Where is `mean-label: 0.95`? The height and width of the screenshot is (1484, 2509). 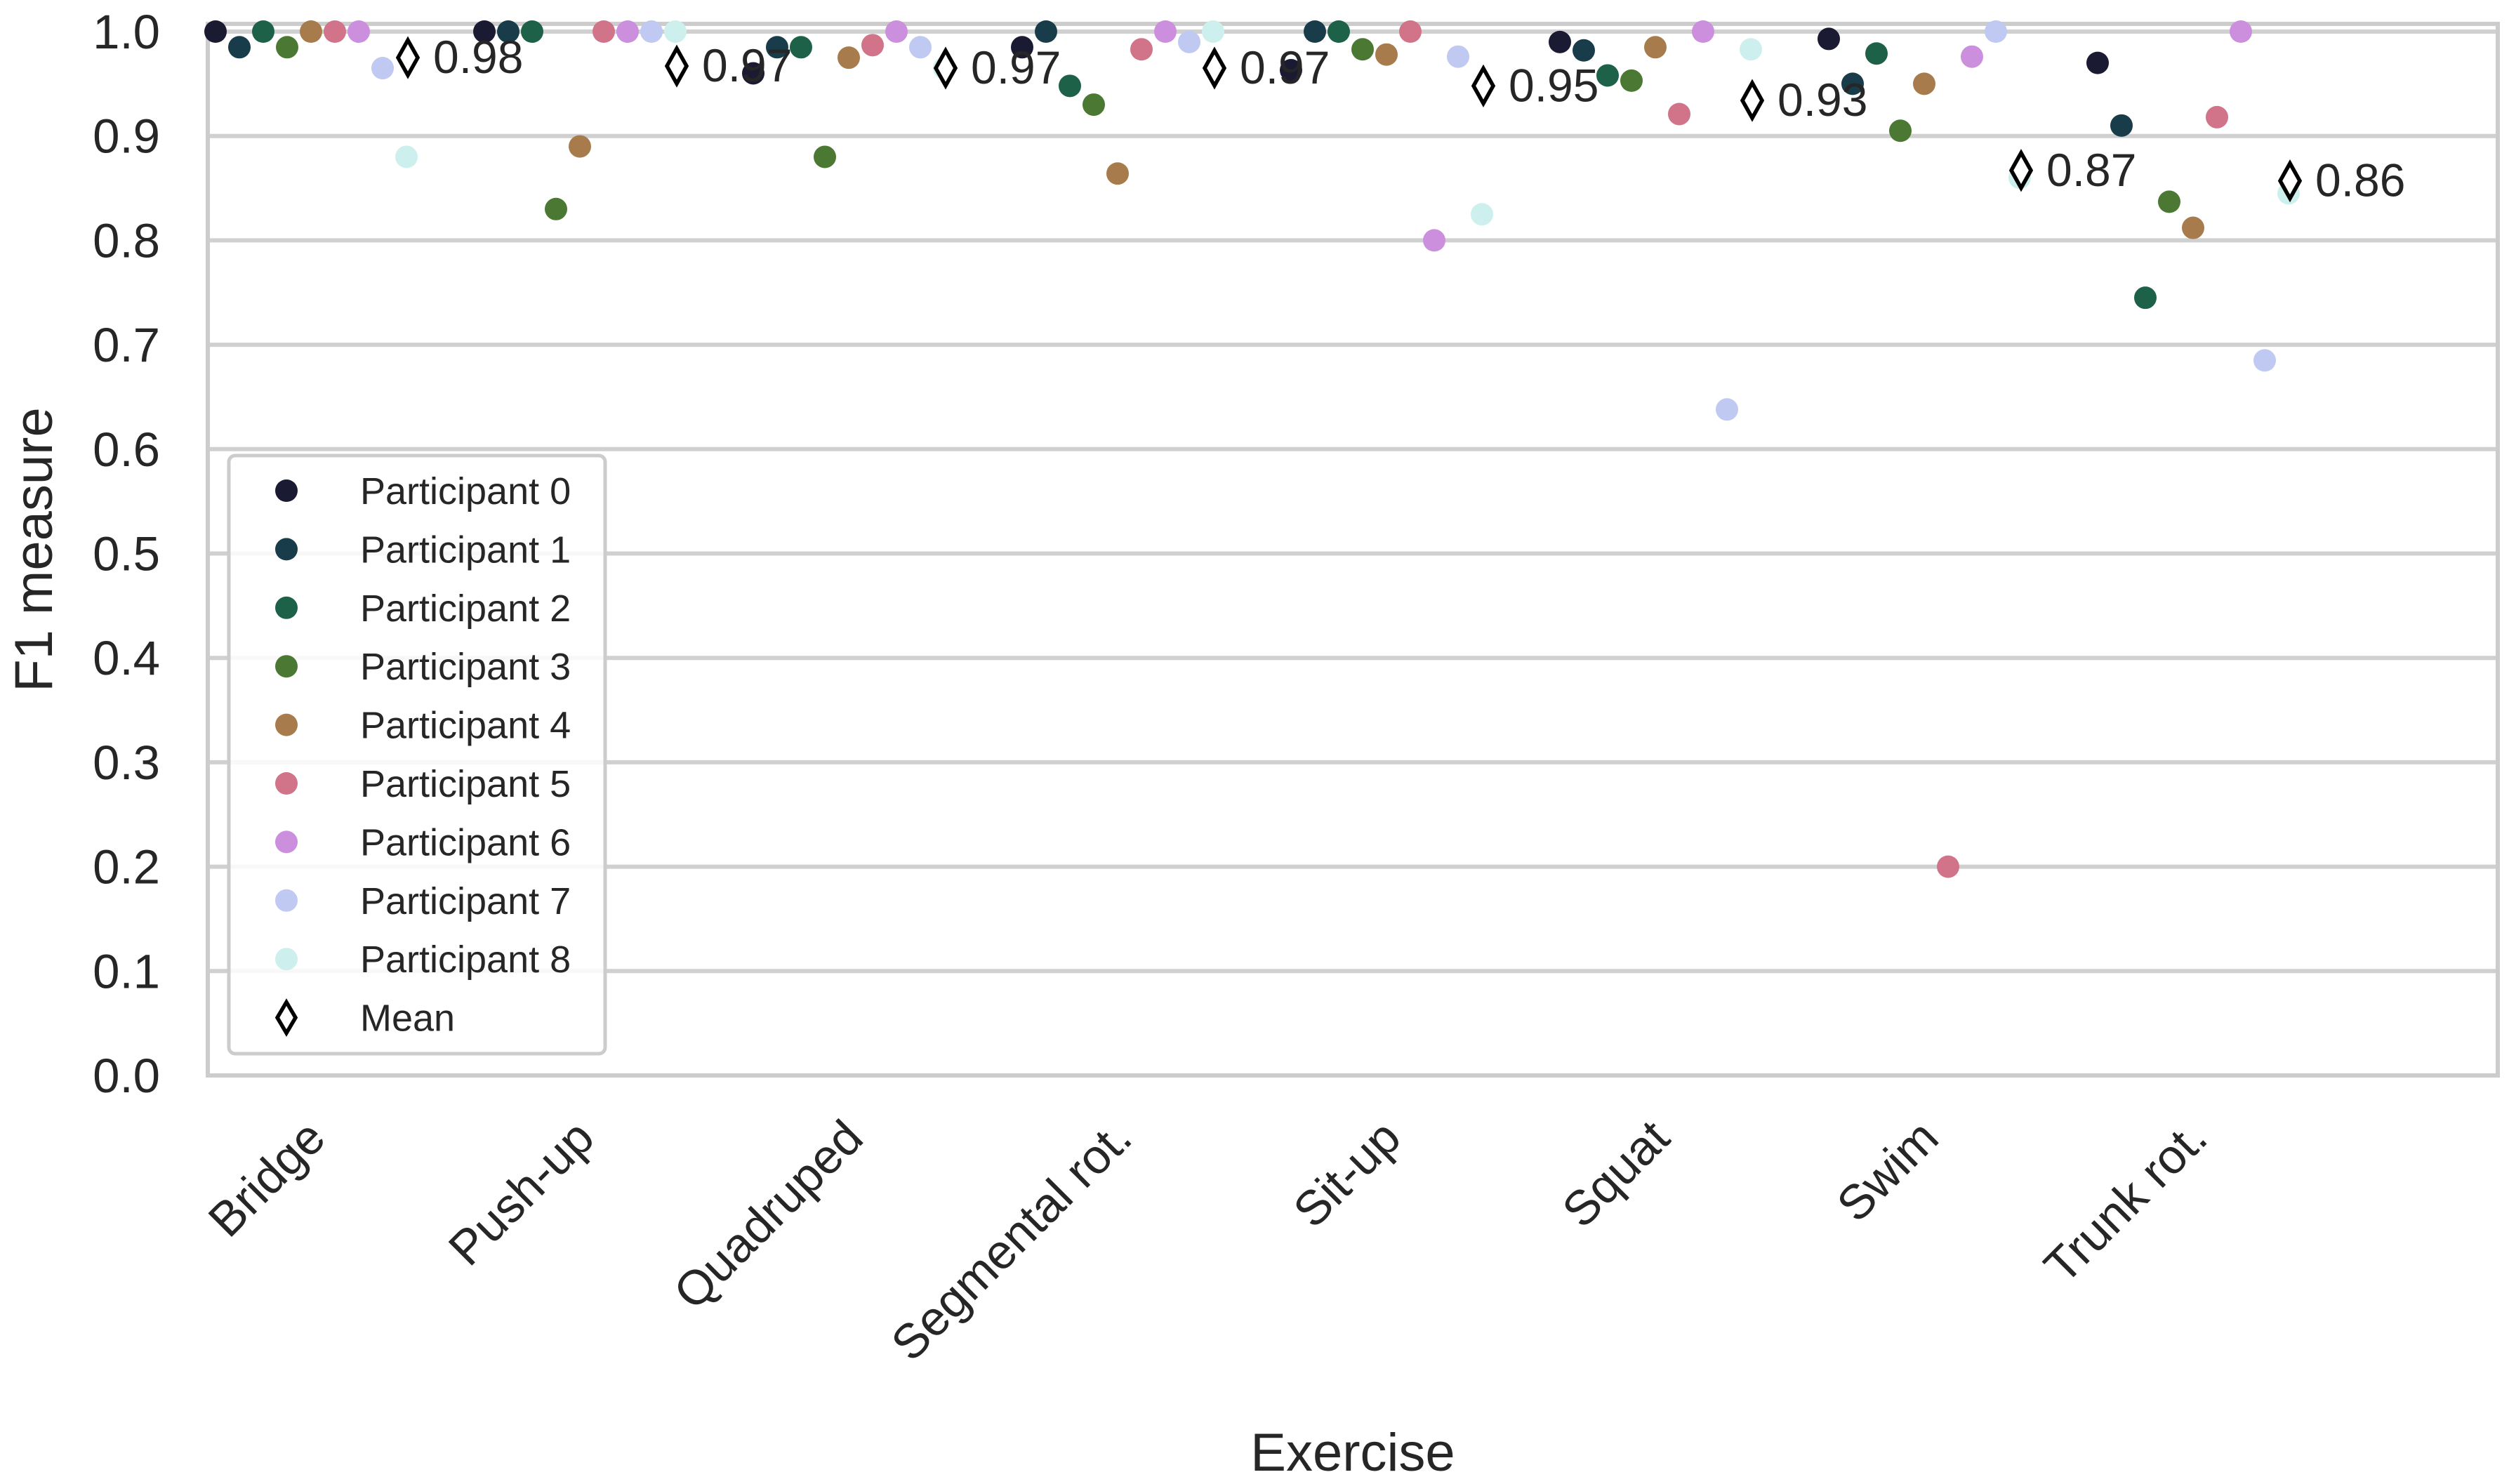 mean-label: 0.95 is located at coordinates (1553, 85).